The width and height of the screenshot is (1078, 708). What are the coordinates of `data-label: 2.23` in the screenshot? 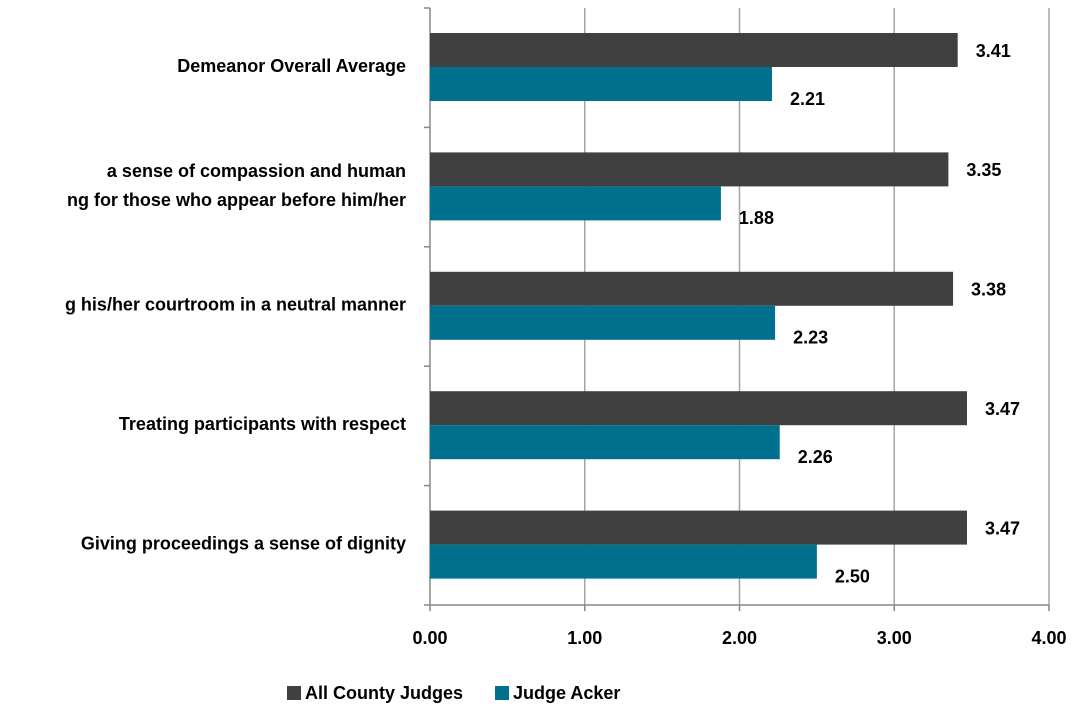 It's located at (810, 338).